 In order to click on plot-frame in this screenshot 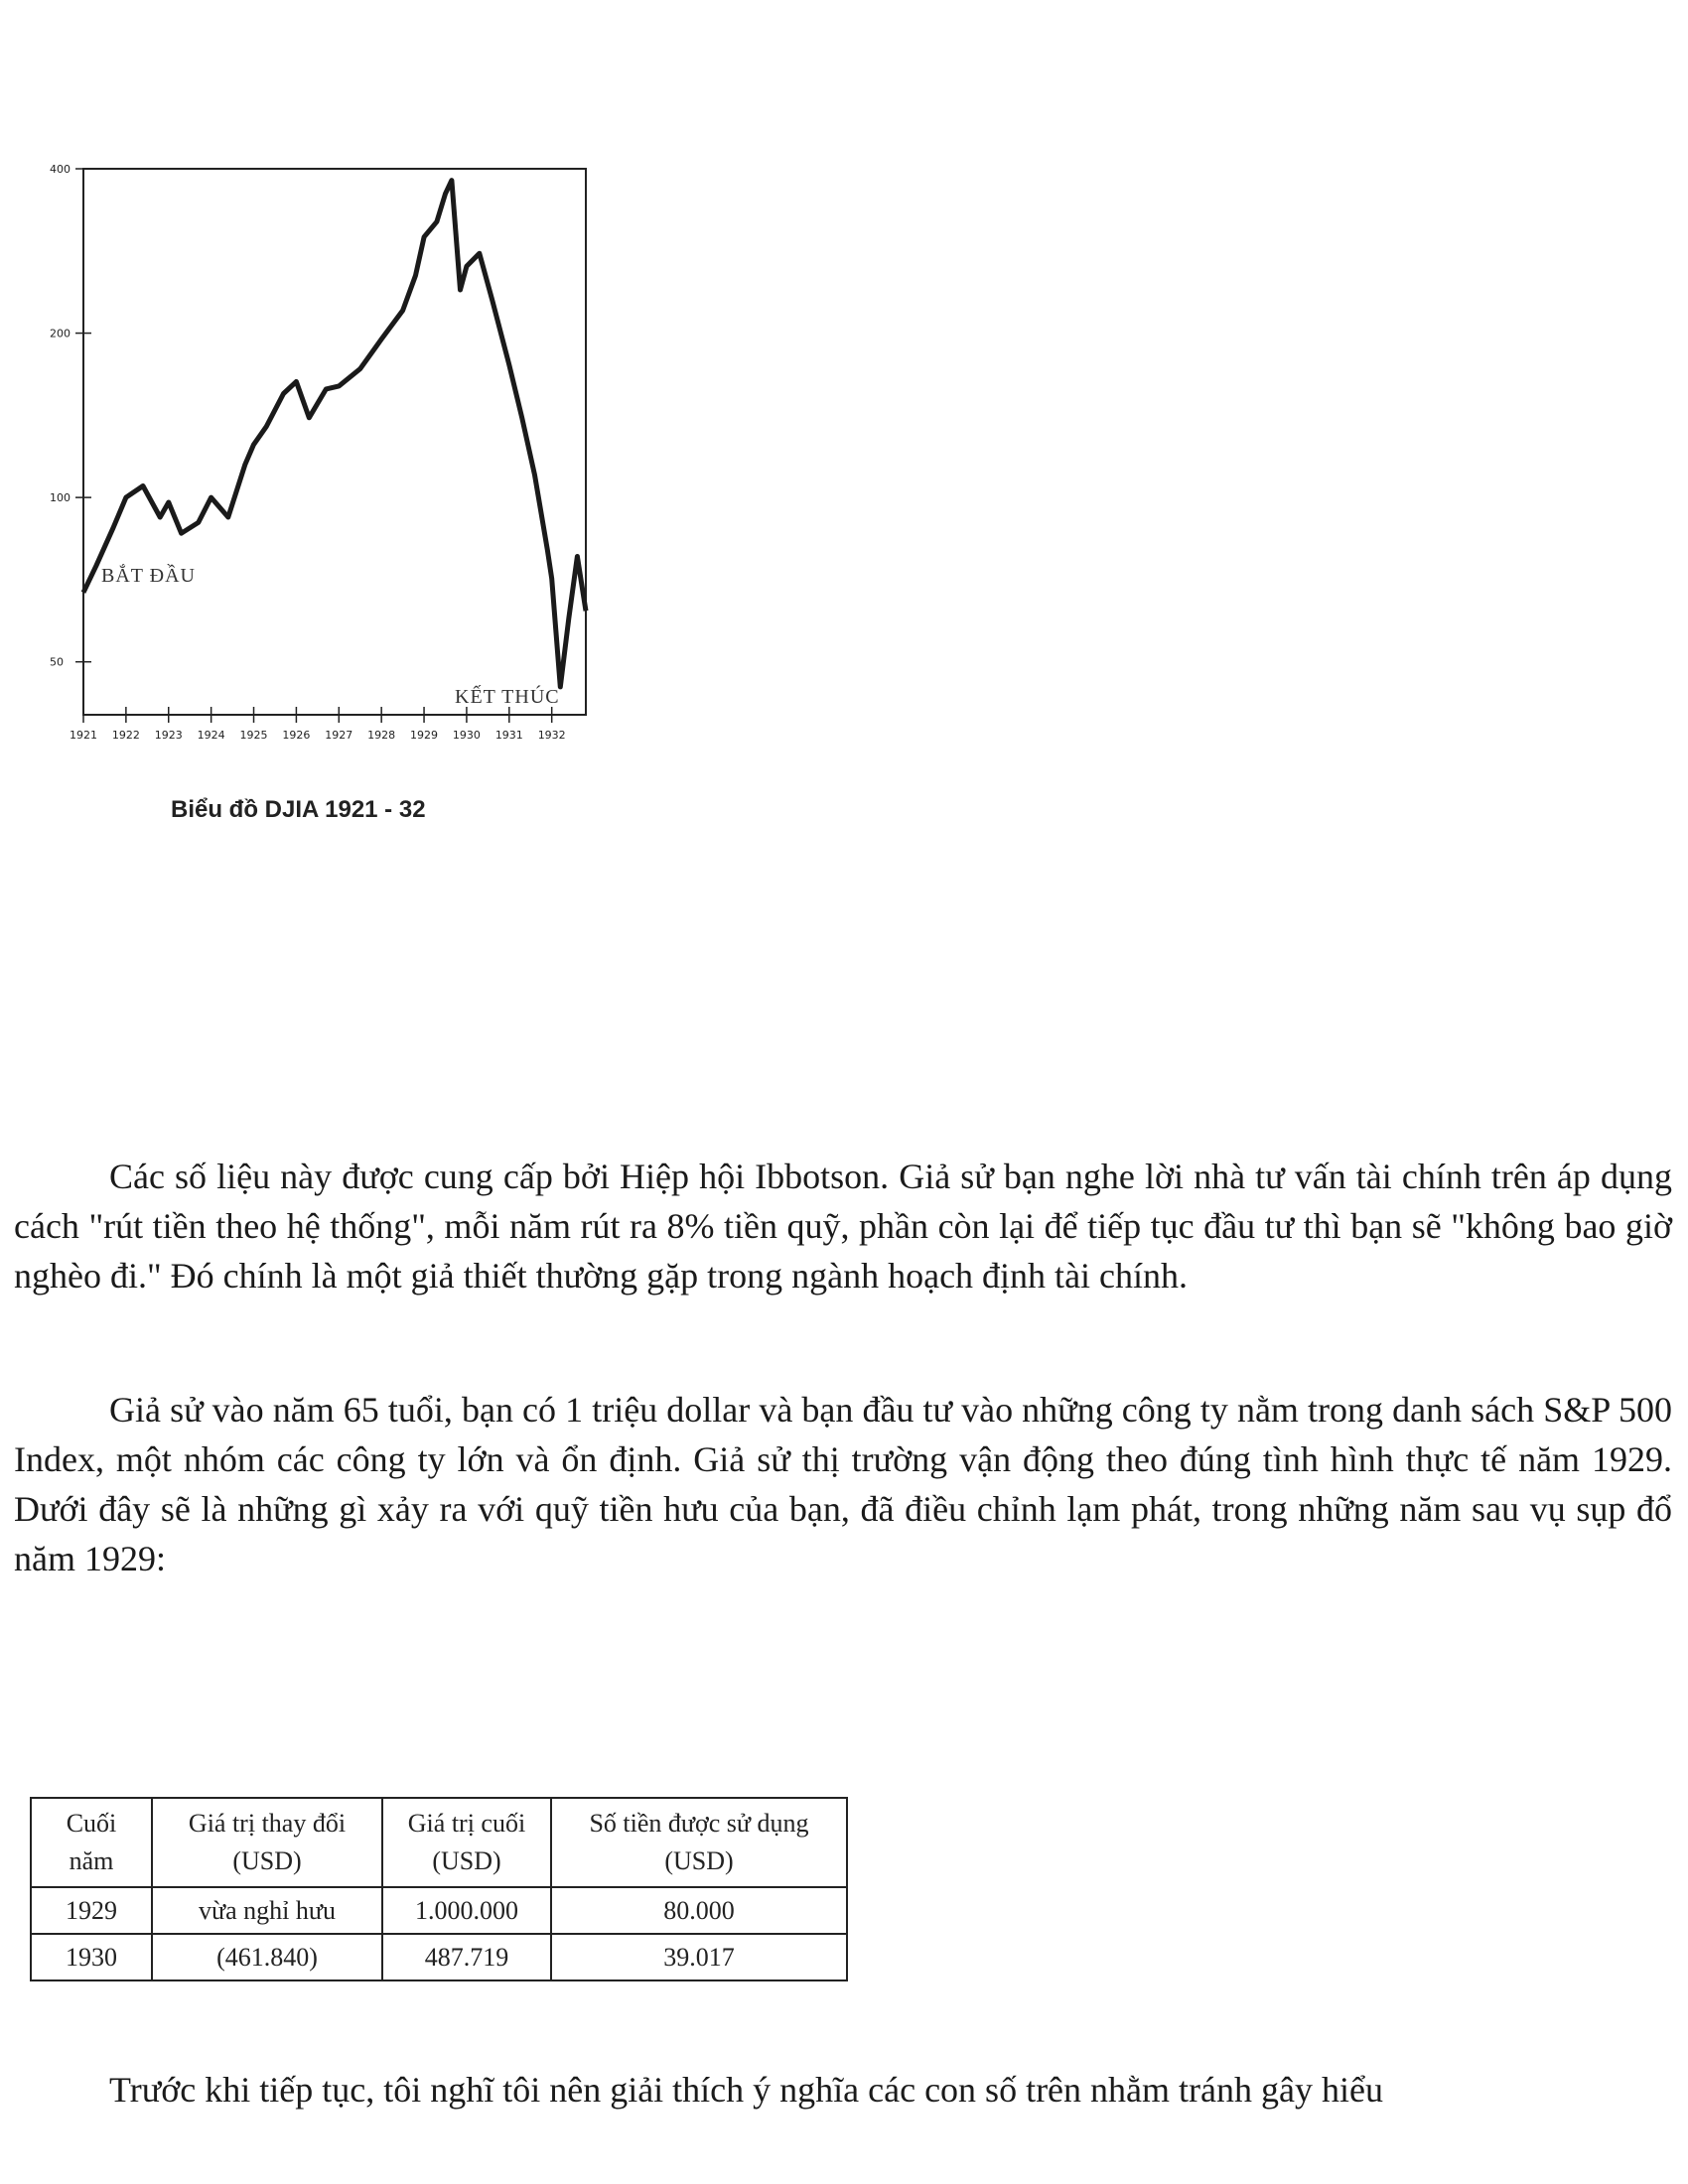, I will do `click(334, 442)`.